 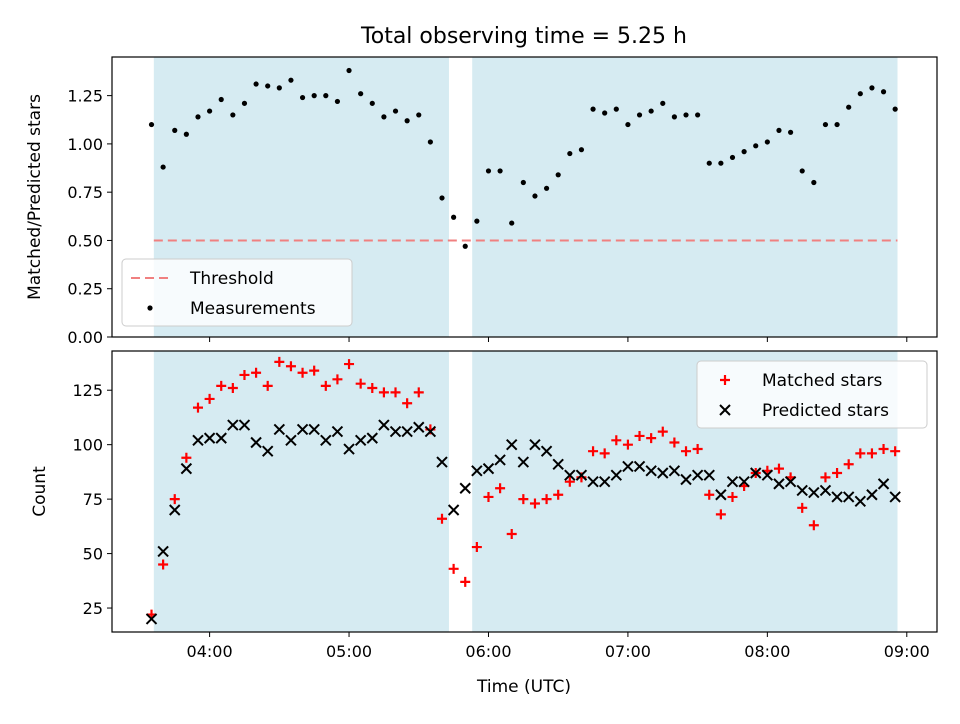 I want to click on legend-box, so click(x=812, y=394).